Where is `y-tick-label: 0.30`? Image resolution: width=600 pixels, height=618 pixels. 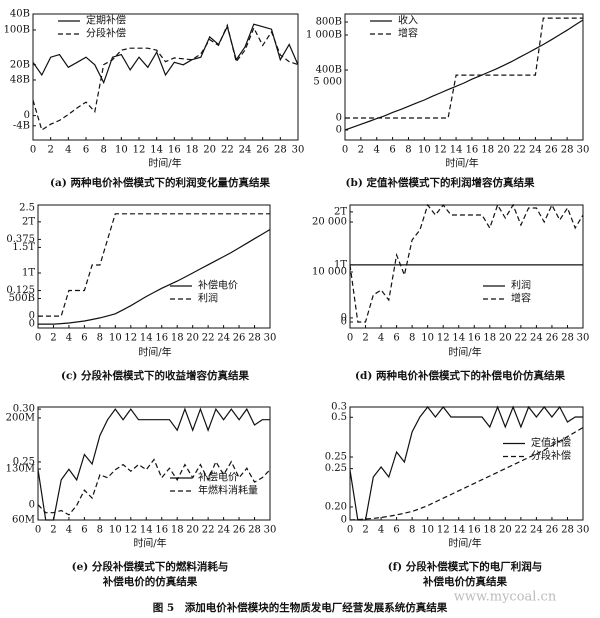
y-tick-label: 0.30 is located at coordinates (24, 409).